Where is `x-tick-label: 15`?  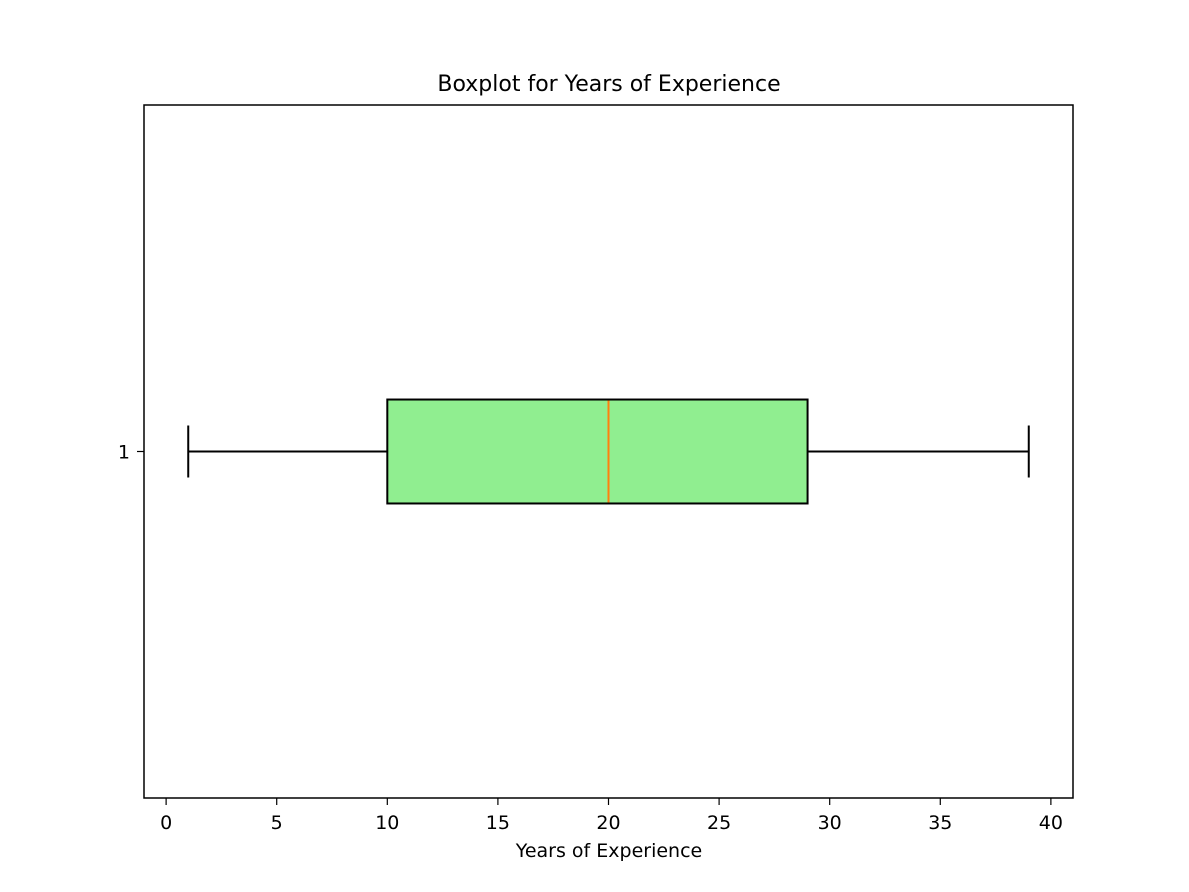
x-tick-label: 15 is located at coordinates (498, 823).